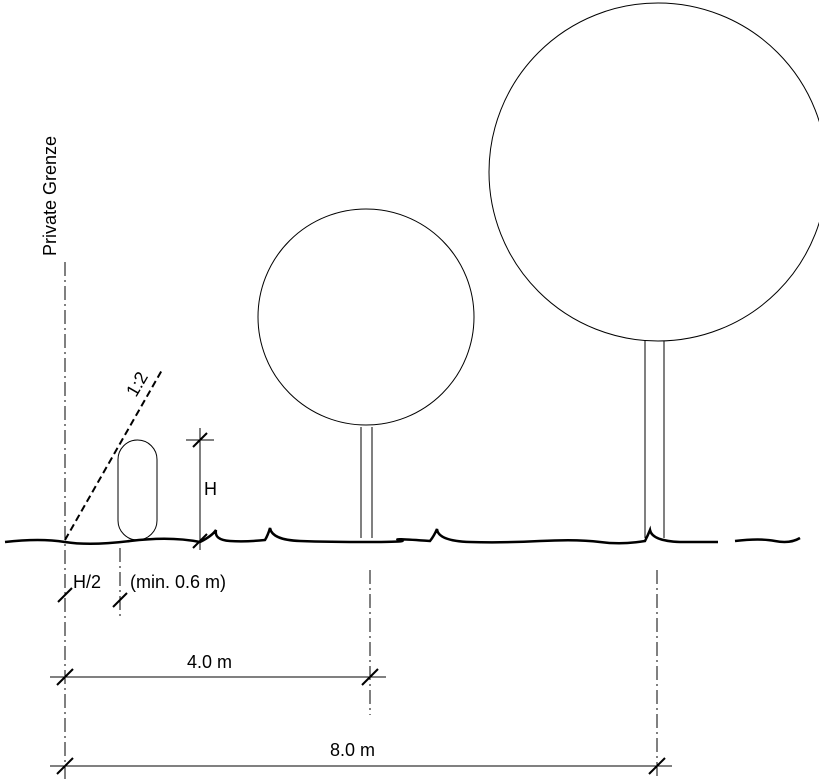  What do you see at coordinates (209, 662) in the screenshot?
I see `small-tree-distance: 4.0 m` at bounding box center [209, 662].